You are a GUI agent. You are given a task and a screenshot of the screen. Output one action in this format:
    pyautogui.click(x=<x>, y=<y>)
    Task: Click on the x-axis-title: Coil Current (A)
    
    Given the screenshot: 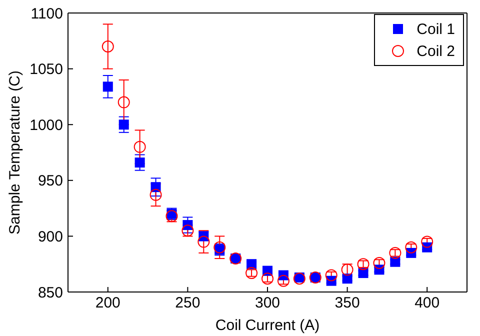 What is the action you would take?
    pyautogui.click(x=267, y=325)
    